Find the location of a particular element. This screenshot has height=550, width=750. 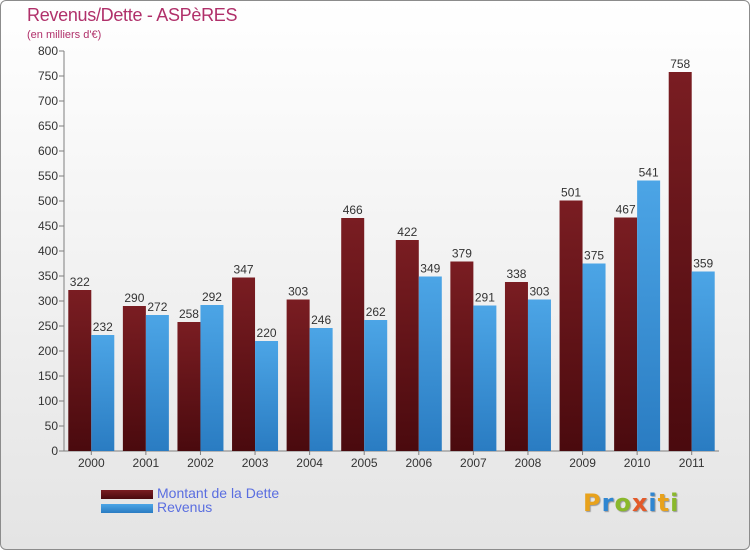

x-tick-label: 2009 is located at coordinates (582, 463).